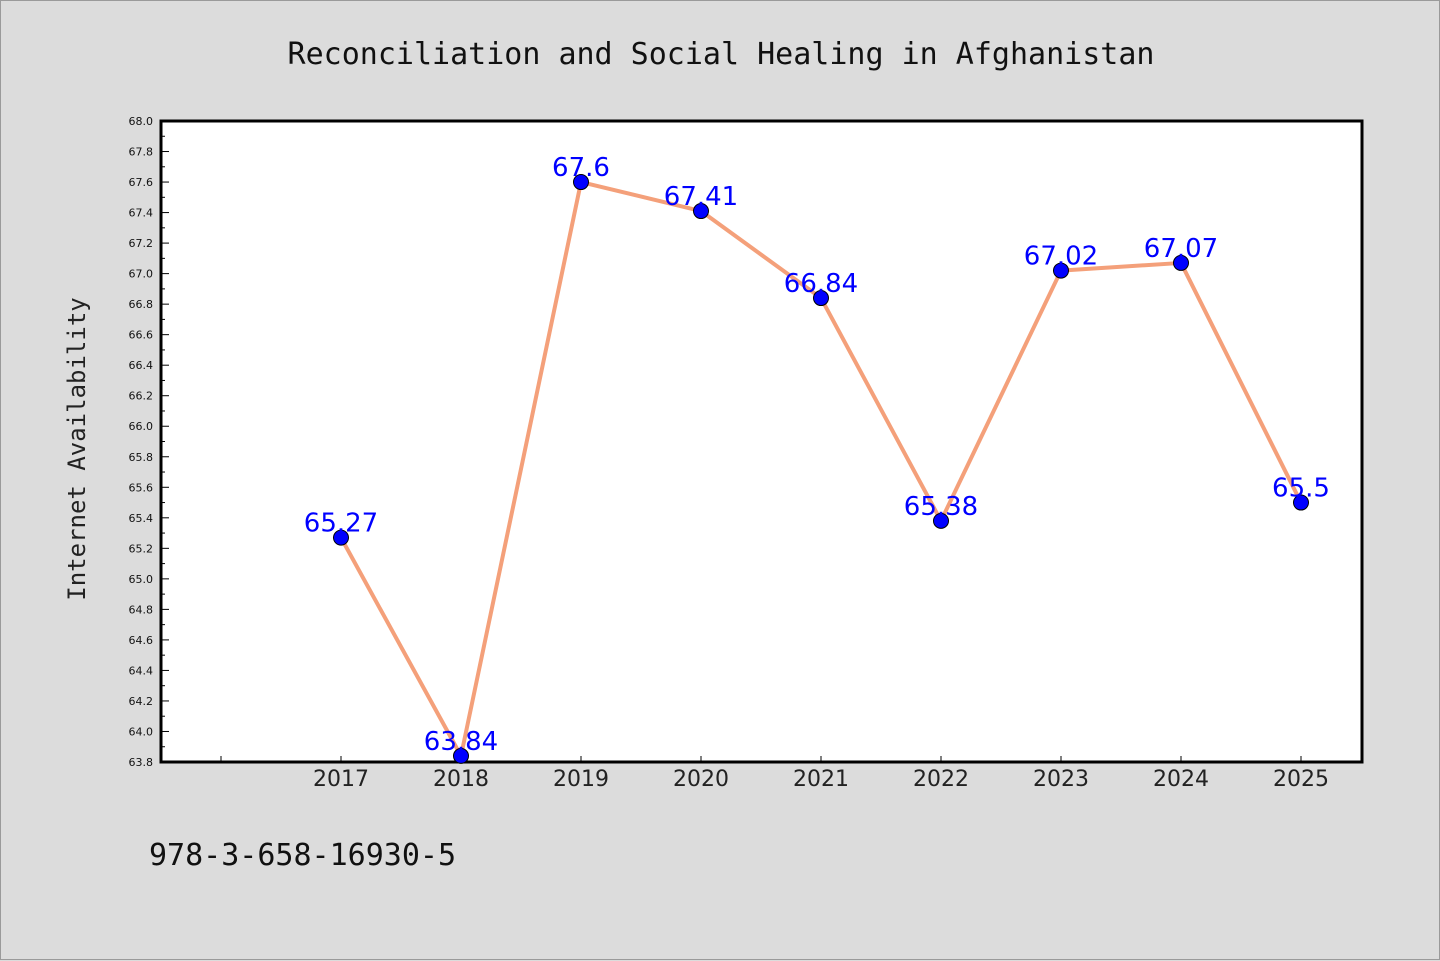 This screenshot has width=1440, height=961. What do you see at coordinates (941, 779) in the screenshot?
I see `x-tick-label: 2022` at bounding box center [941, 779].